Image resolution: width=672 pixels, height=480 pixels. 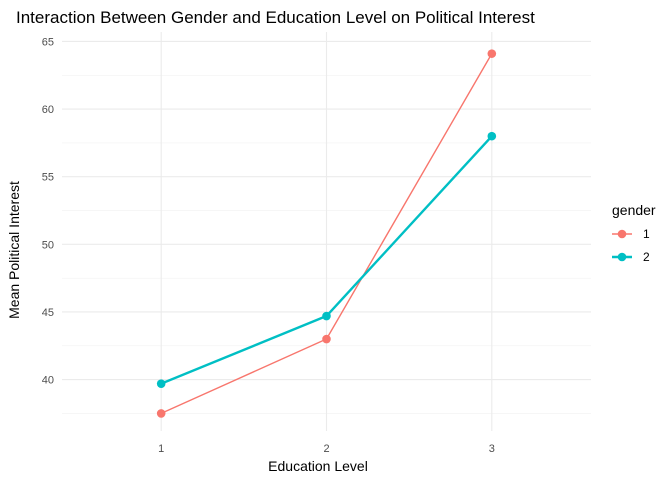 What do you see at coordinates (48, 313) in the screenshot?
I see `y-tick-label: 45` at bounding box center [48, 313].